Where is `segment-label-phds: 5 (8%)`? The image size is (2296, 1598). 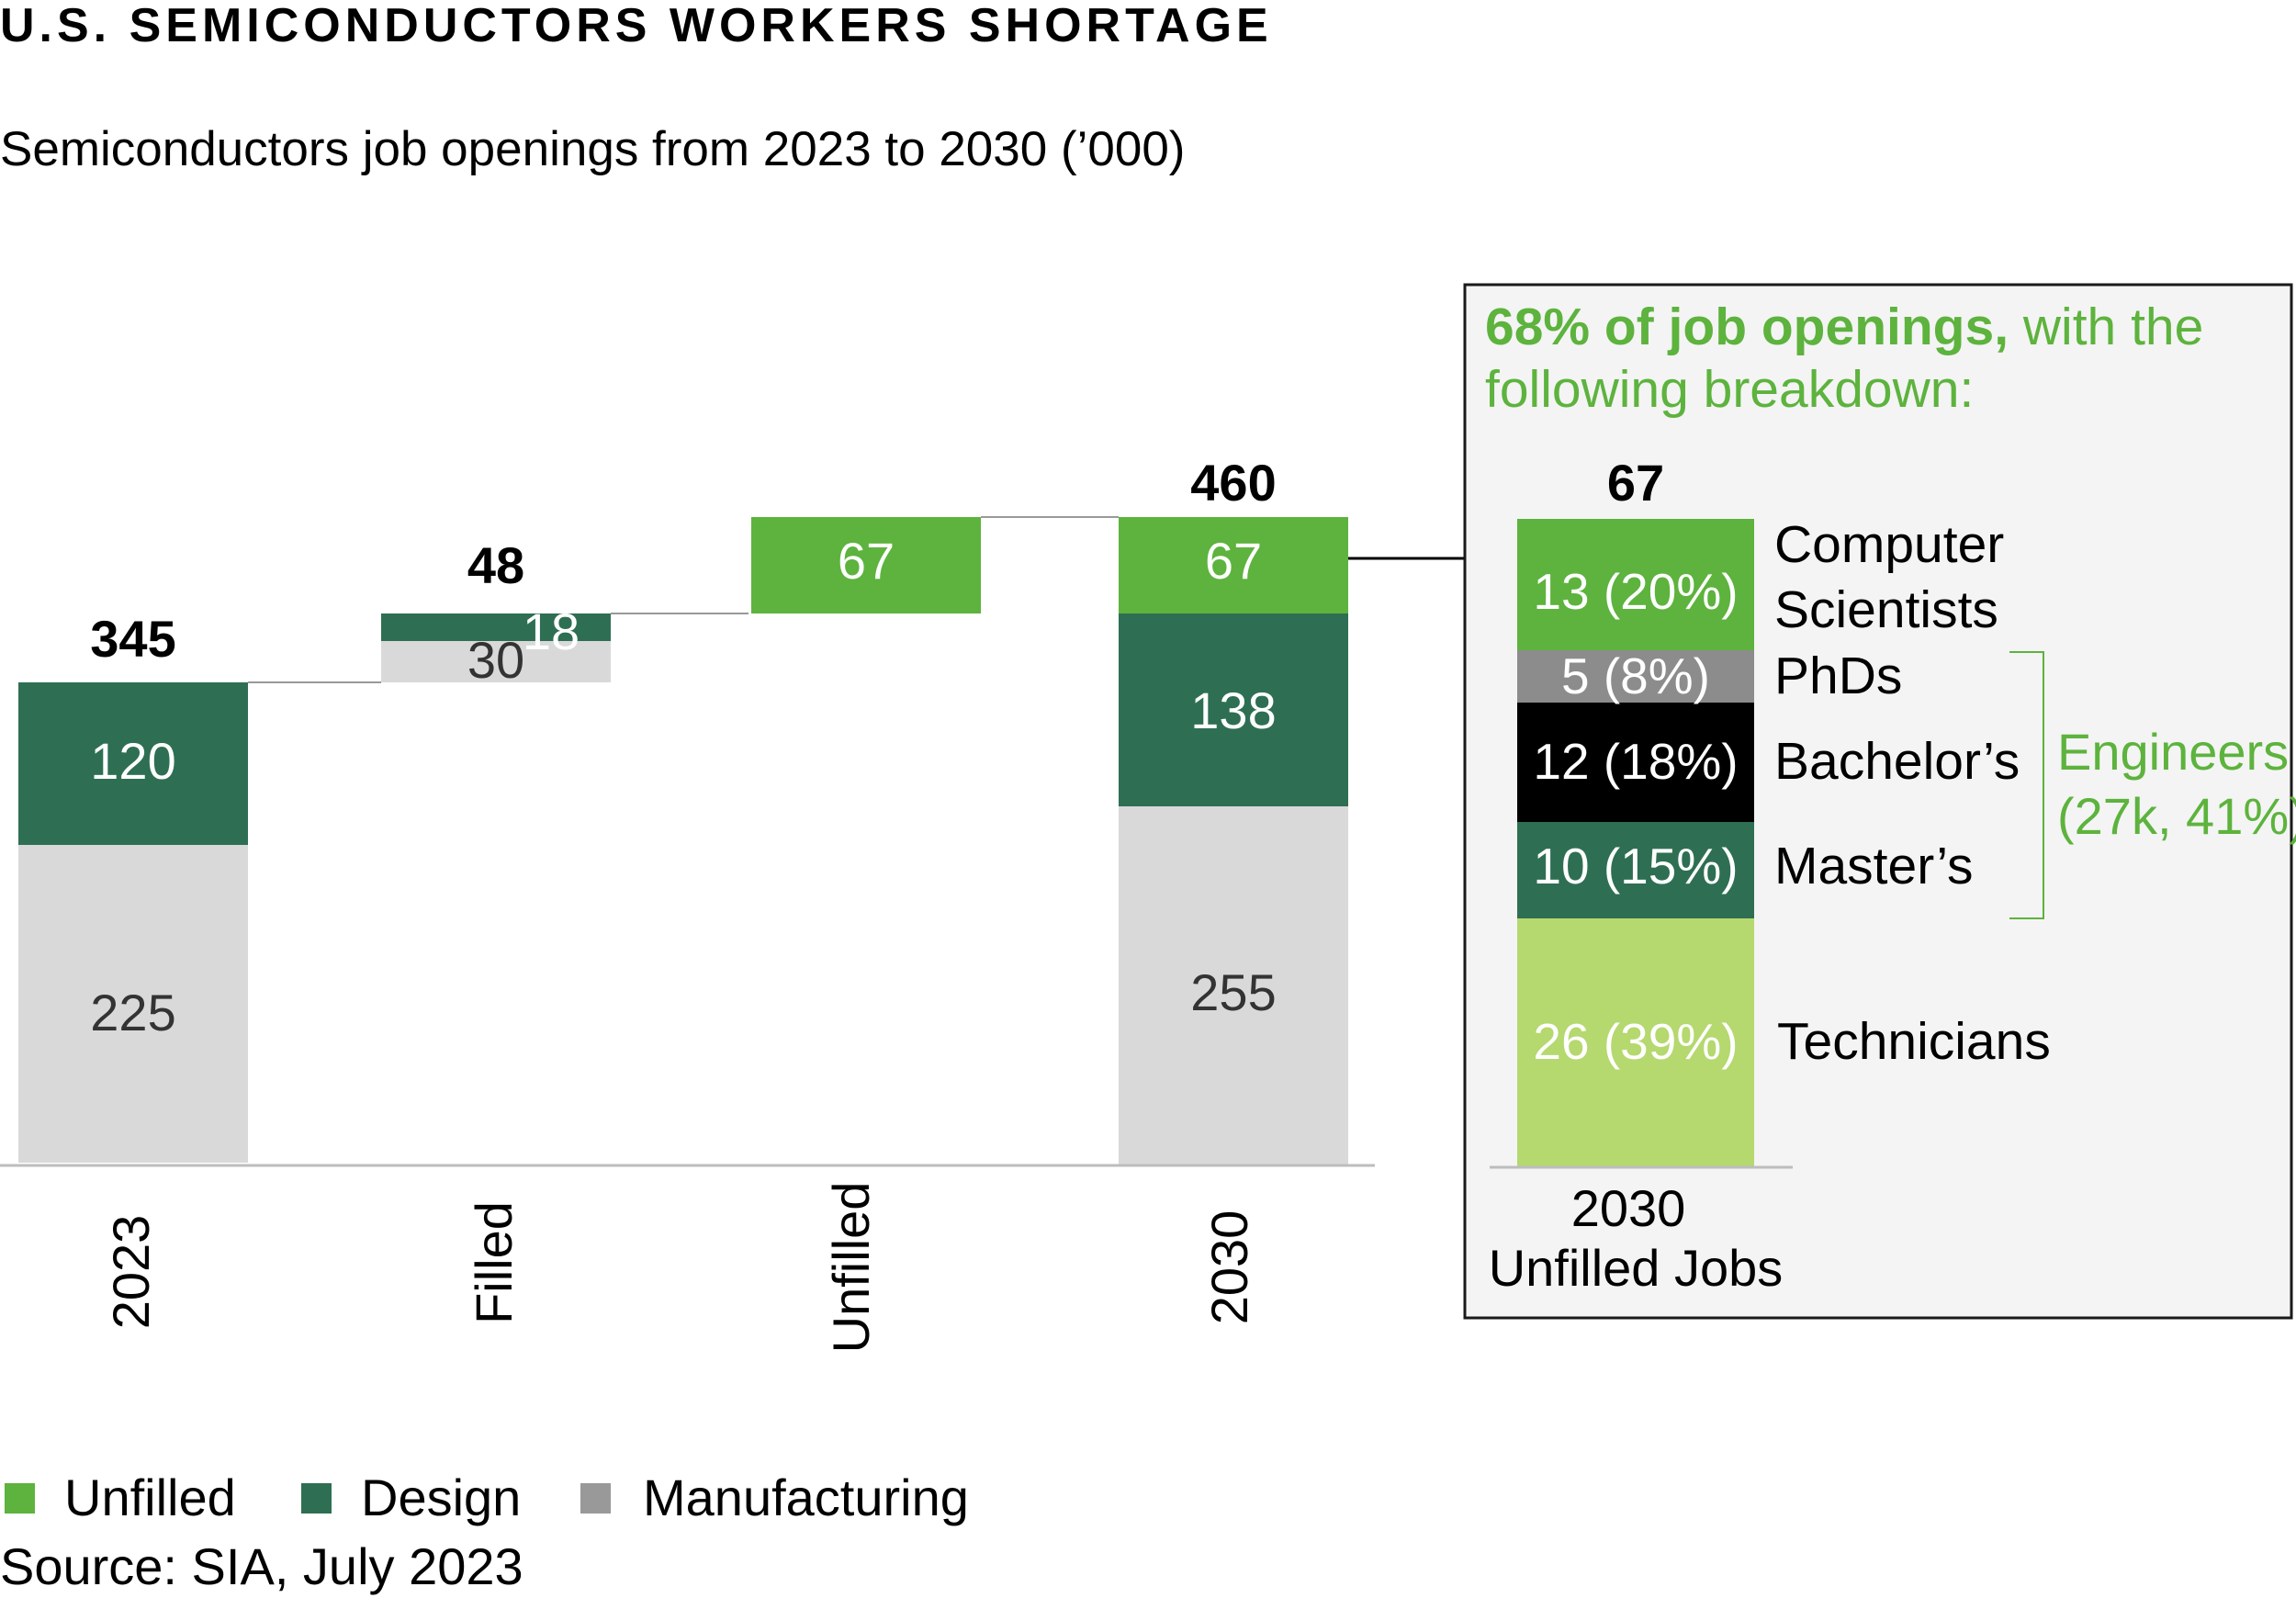 segment-label-phds: 5 (8%) is located at coordinates (1635, 675).